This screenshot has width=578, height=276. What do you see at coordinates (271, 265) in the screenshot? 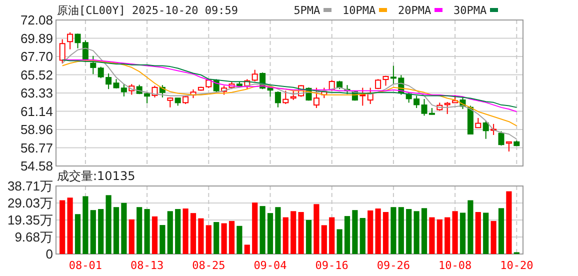
I see `x-tick-label: 09-04` at bounding box center [271, 265].